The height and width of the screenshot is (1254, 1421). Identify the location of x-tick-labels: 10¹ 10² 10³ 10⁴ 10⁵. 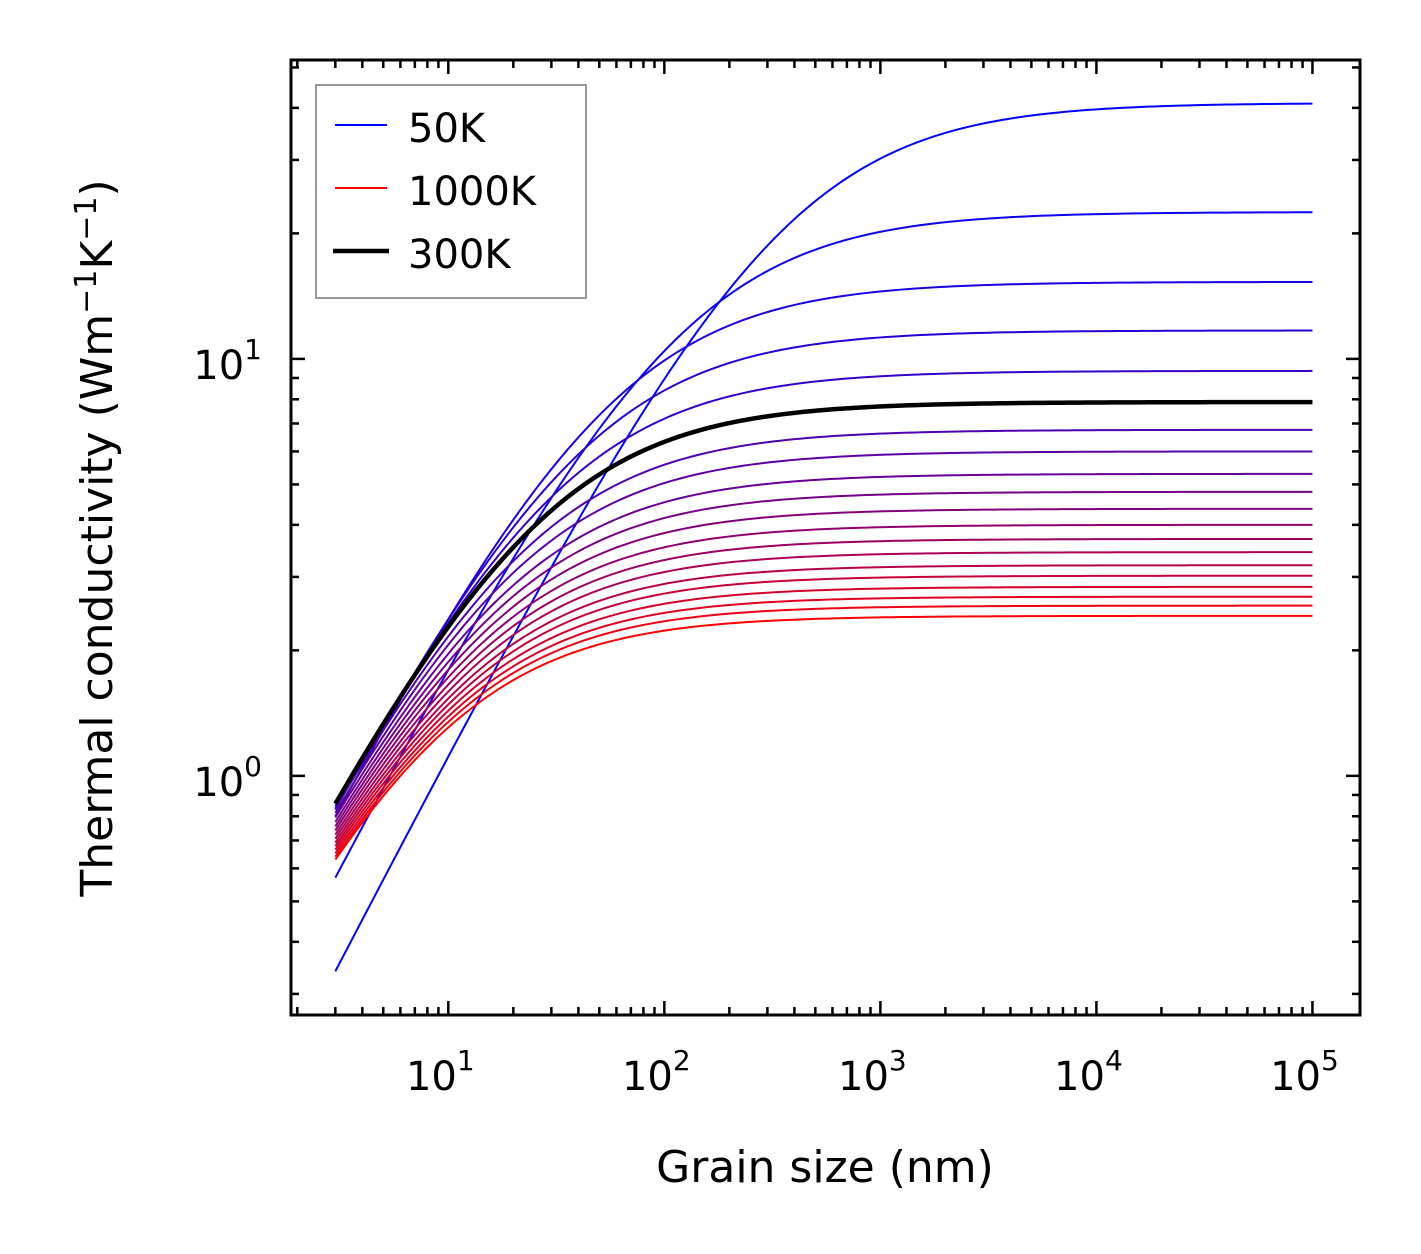
(872, 1072).